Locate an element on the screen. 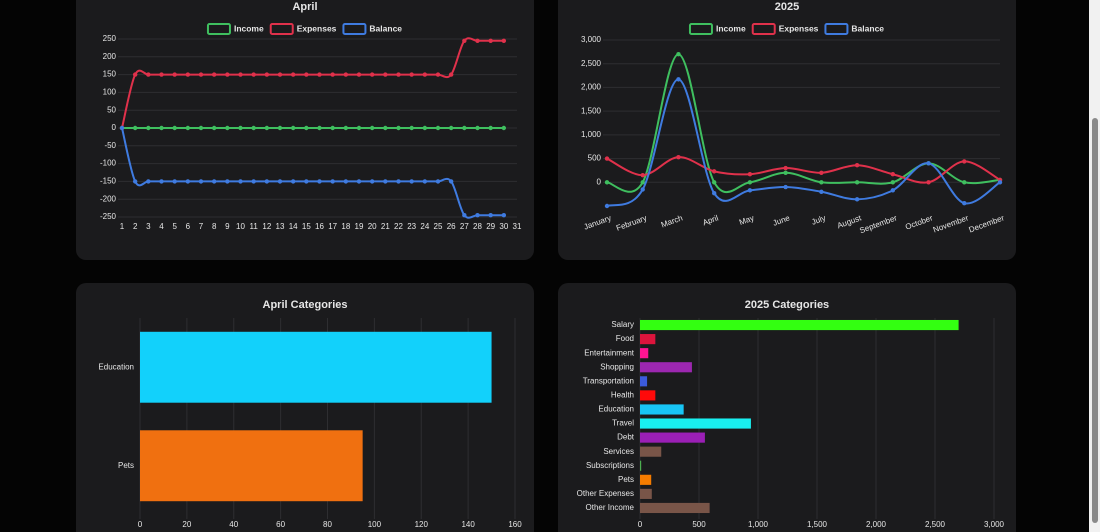 This screenshot has width=1100, height=532. y-tick-label: Health is located at coordinates (622, 395).